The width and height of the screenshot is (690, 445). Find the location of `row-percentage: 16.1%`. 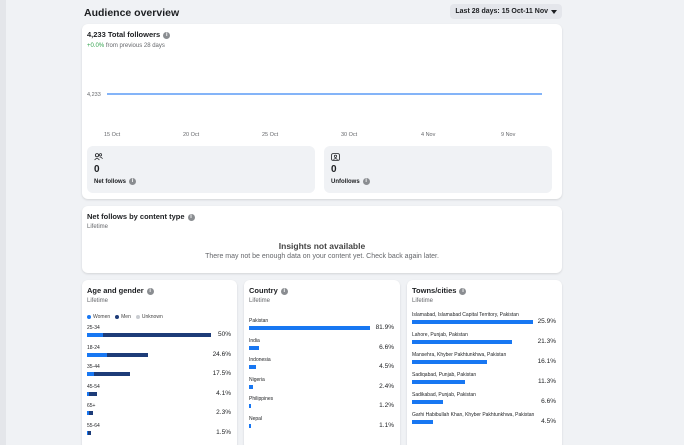

row-percentage: 16.1% is located at coordinates (546, 361).